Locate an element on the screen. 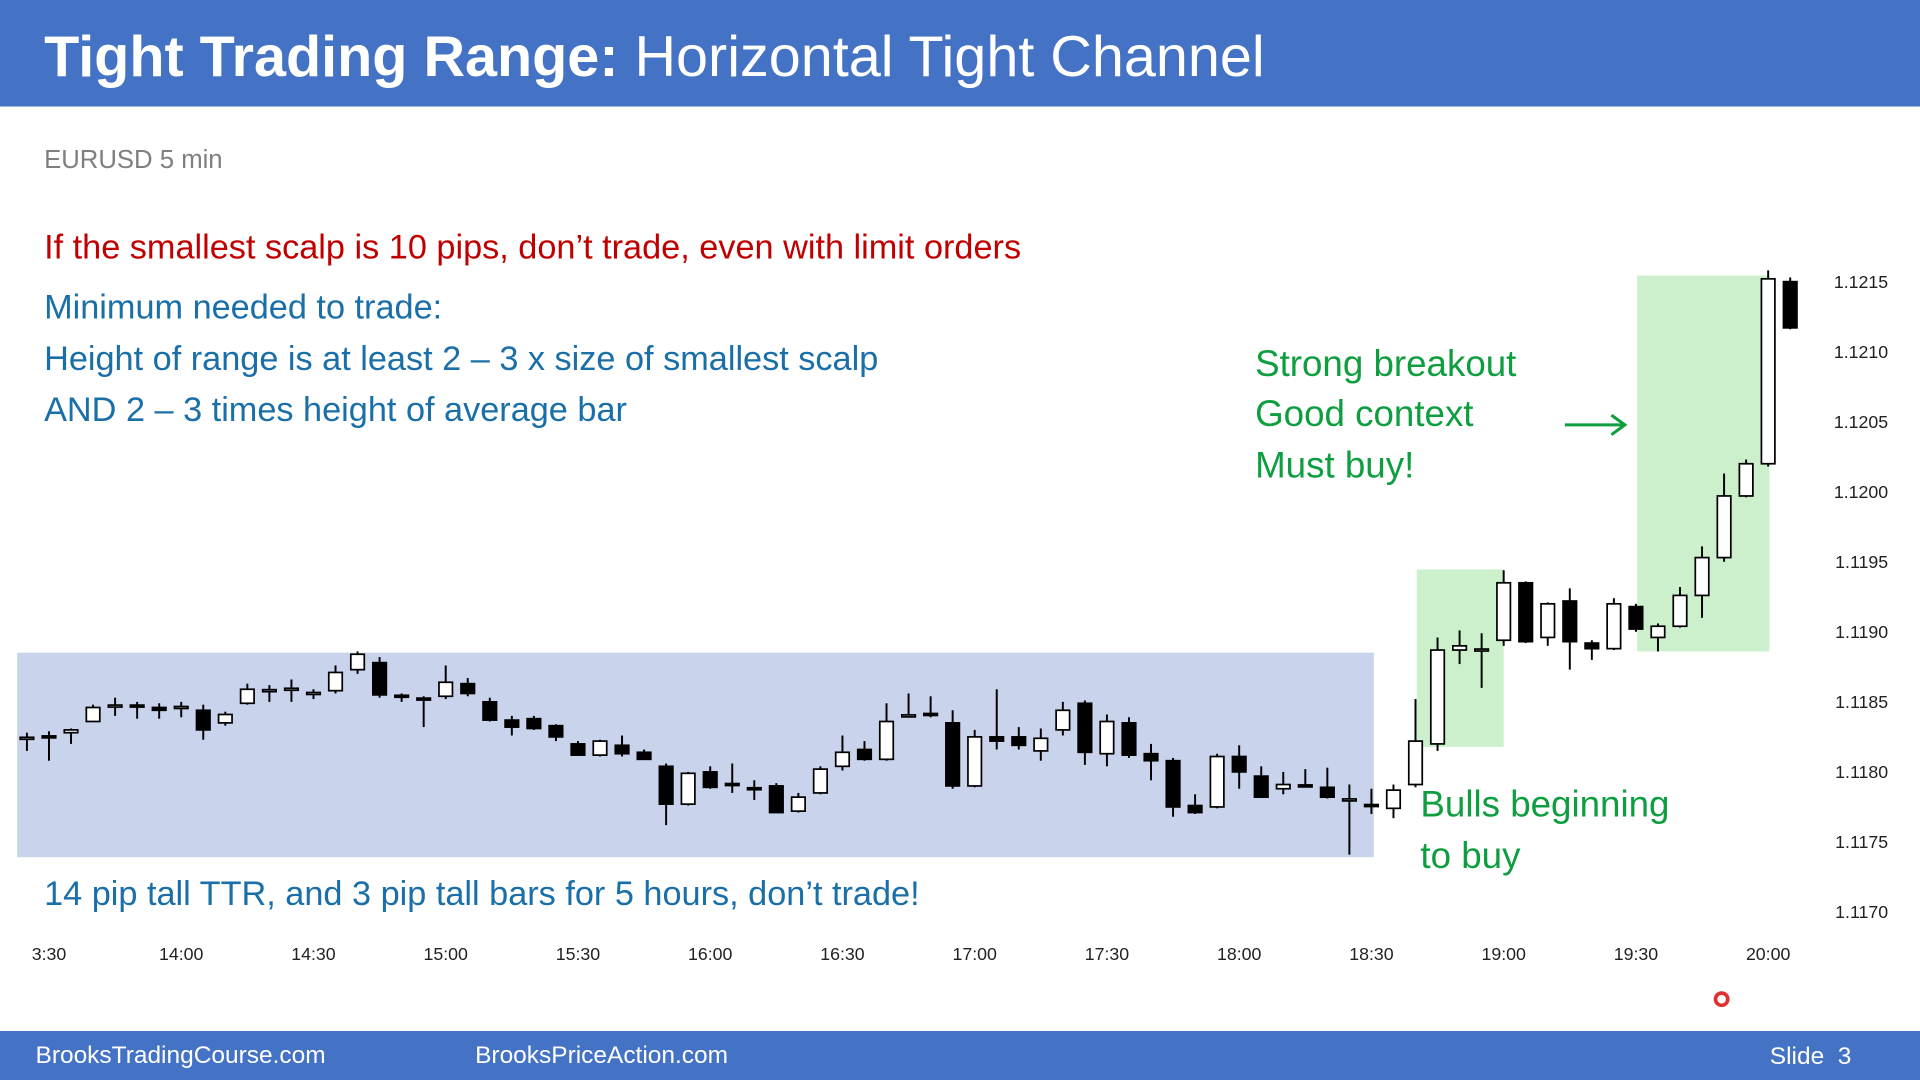 The height and width of the screenshot is (1080, 1920). x-tick-label: 15:30 is located at coordinates (578, 954).